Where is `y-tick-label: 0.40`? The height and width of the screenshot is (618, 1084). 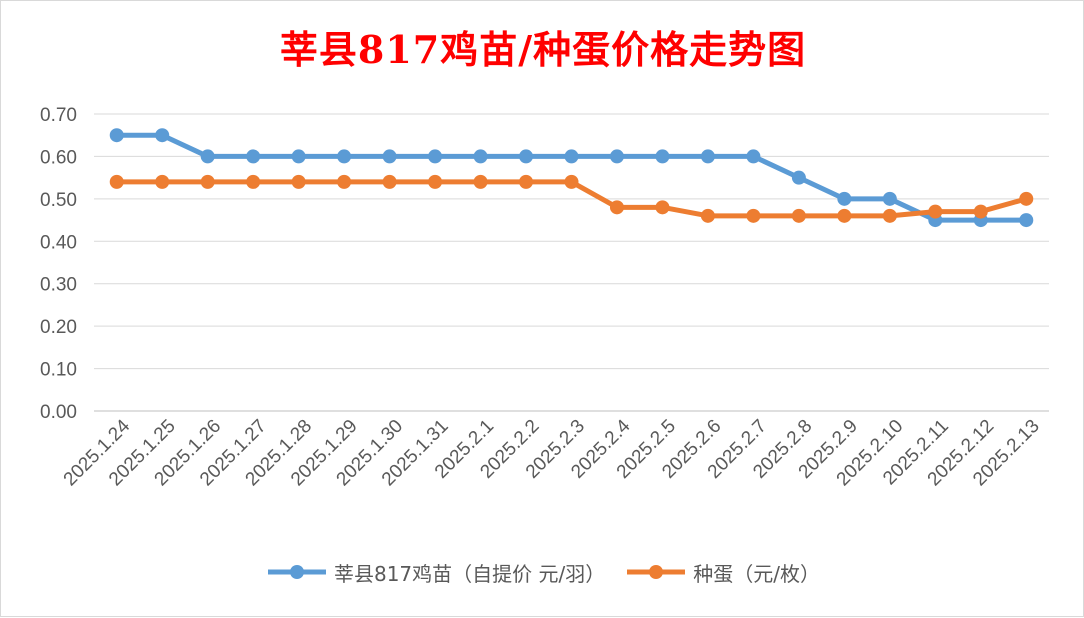
y-tick-label: 0.40 is located at coordinates (58, 242).